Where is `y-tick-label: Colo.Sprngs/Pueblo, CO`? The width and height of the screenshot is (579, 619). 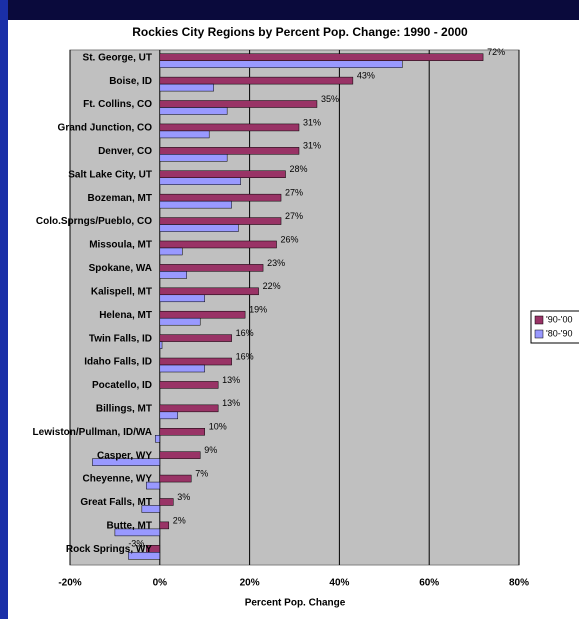
y-tick-label: Colo.Sprngs/Pueblo, CO is located at coordinates (94, 221).